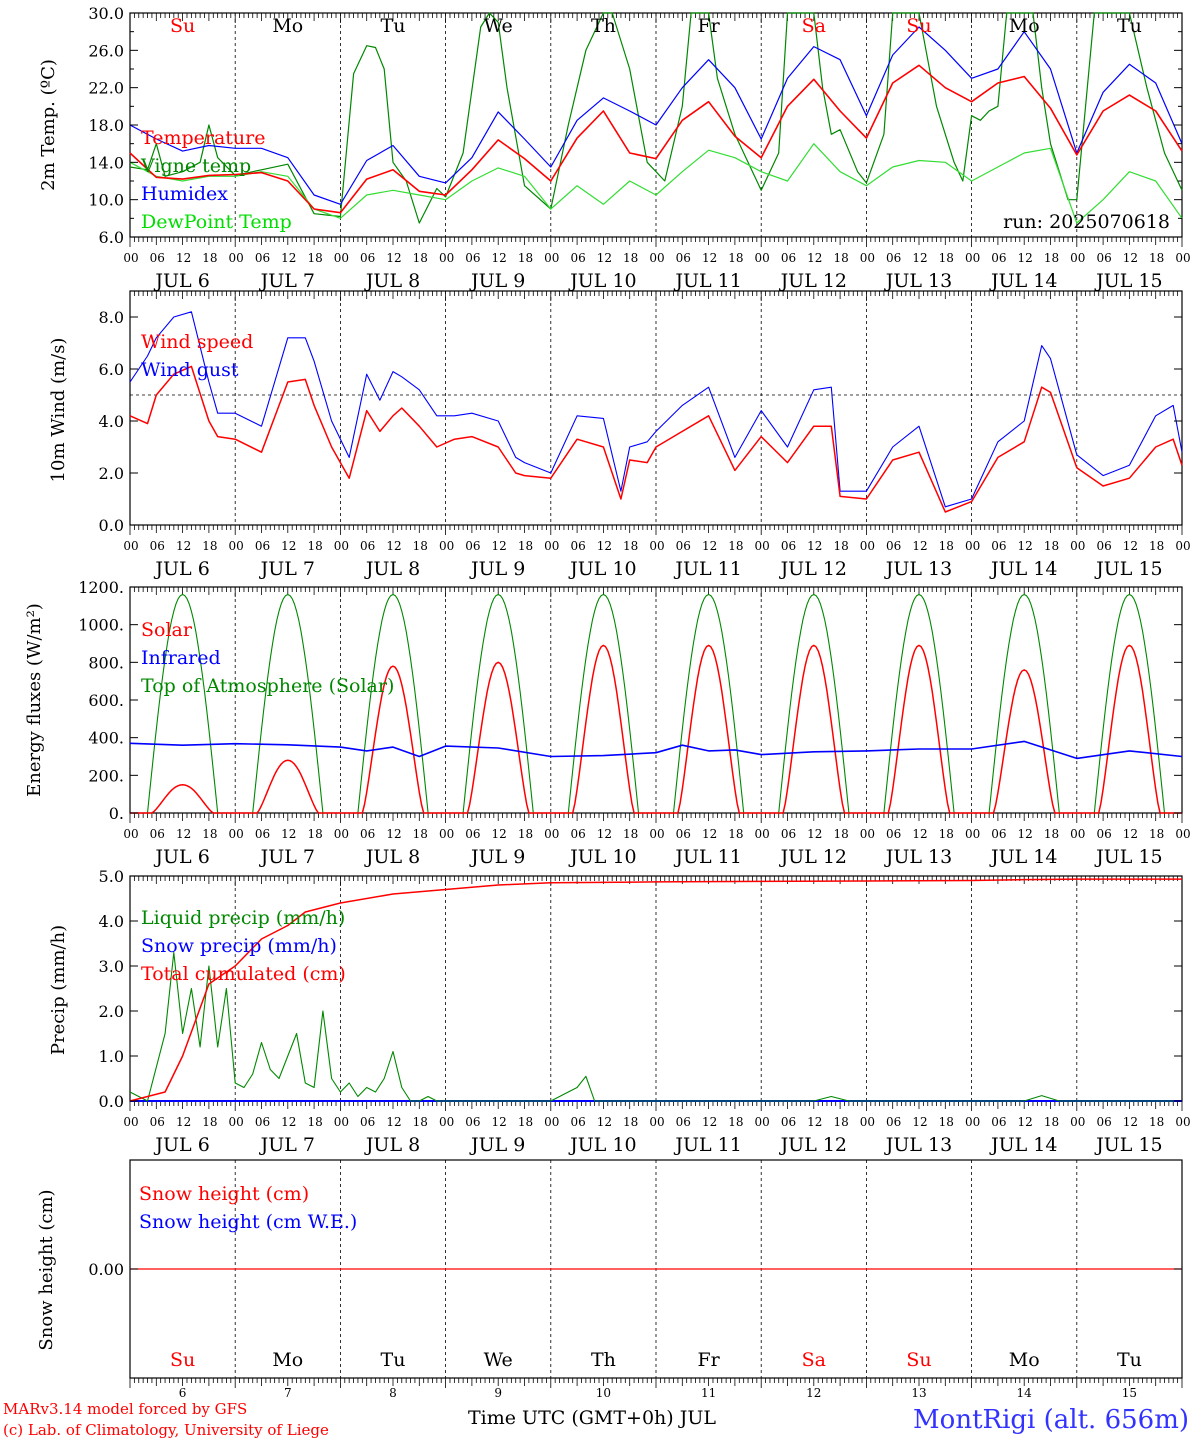 The width and height of the screenshot is (1194, 1440). I want to click on y-tick-label: 1.0, so click(111, 1056).